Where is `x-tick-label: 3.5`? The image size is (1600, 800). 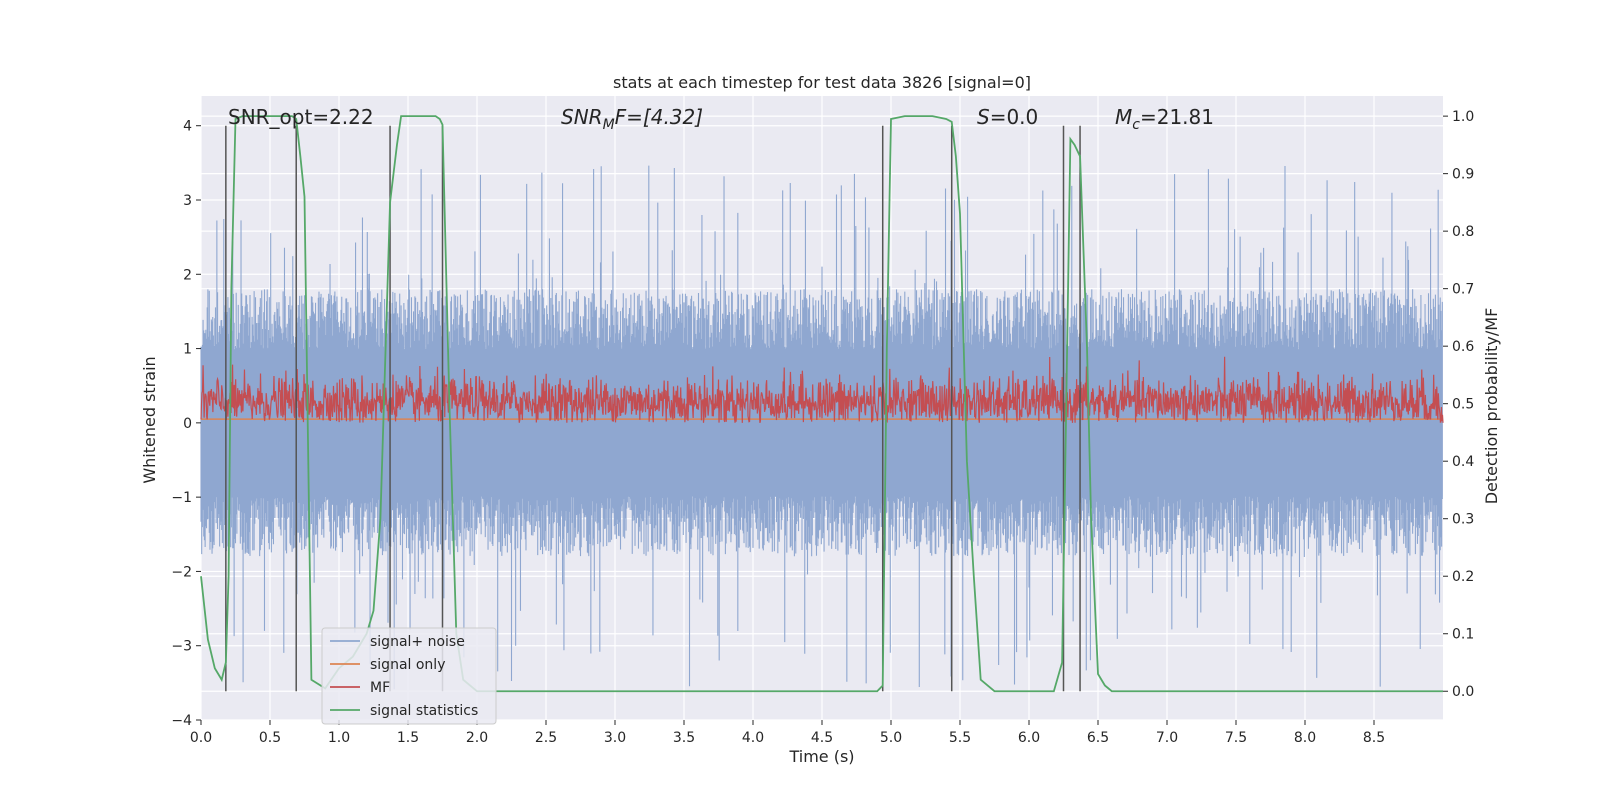 x-tick-label: 3.5 is located at coordinates (684, 738).